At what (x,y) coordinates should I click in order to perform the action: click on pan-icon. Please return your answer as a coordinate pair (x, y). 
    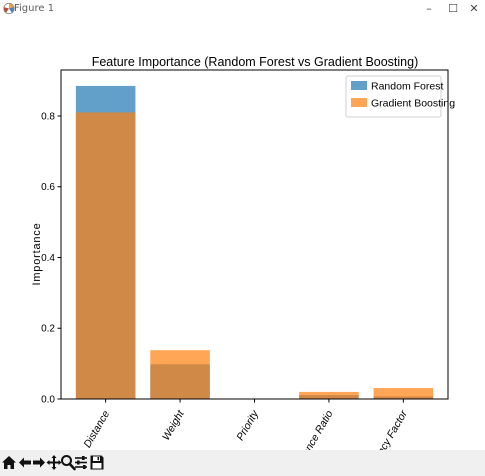
    Looking at the image, I should click on (54, 462).